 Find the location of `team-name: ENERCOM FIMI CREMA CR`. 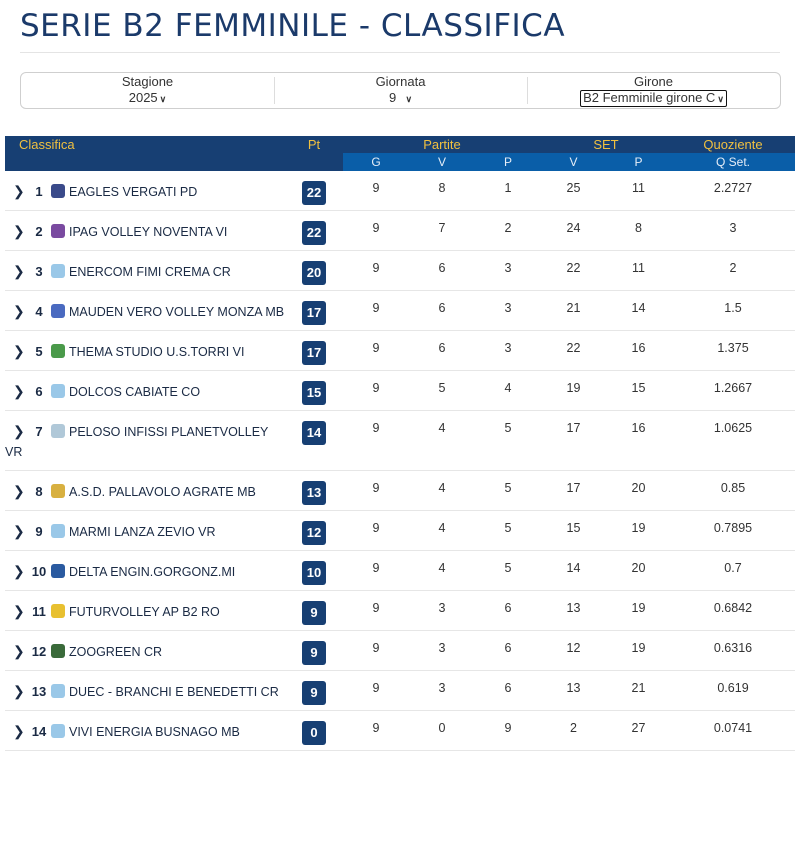

team-name: ENERCOM FIMI CREMA CR is located at coordinates (150, 272).